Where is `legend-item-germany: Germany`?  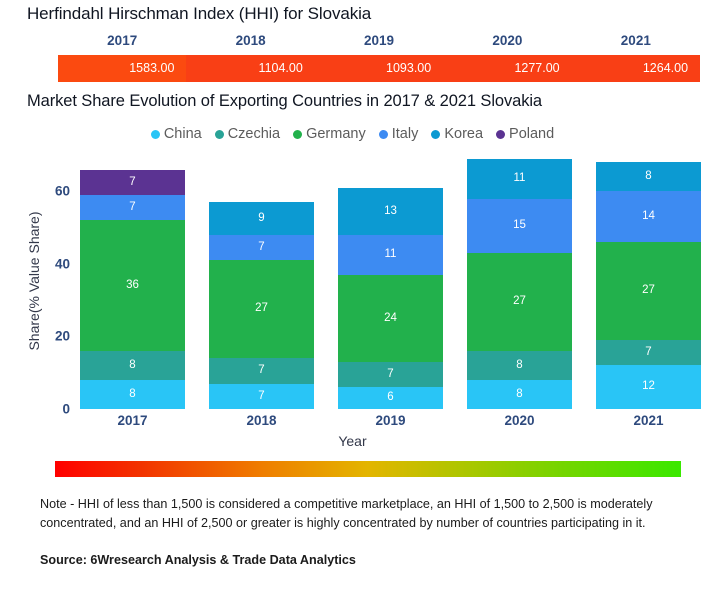
legend-item-germany: Germany is located at coordinates (329, 134).